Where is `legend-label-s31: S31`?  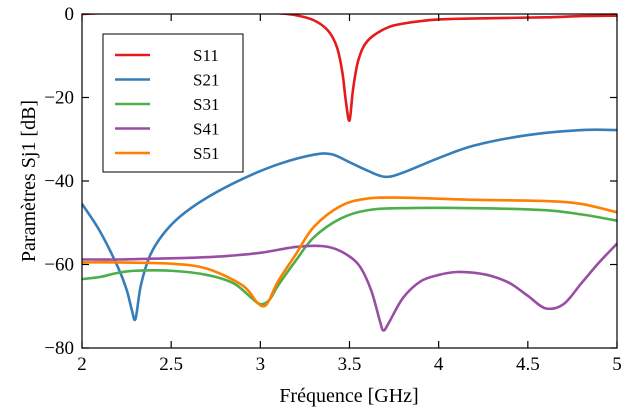 legend-label-s31: S31 is located at coordinates (206, 104).